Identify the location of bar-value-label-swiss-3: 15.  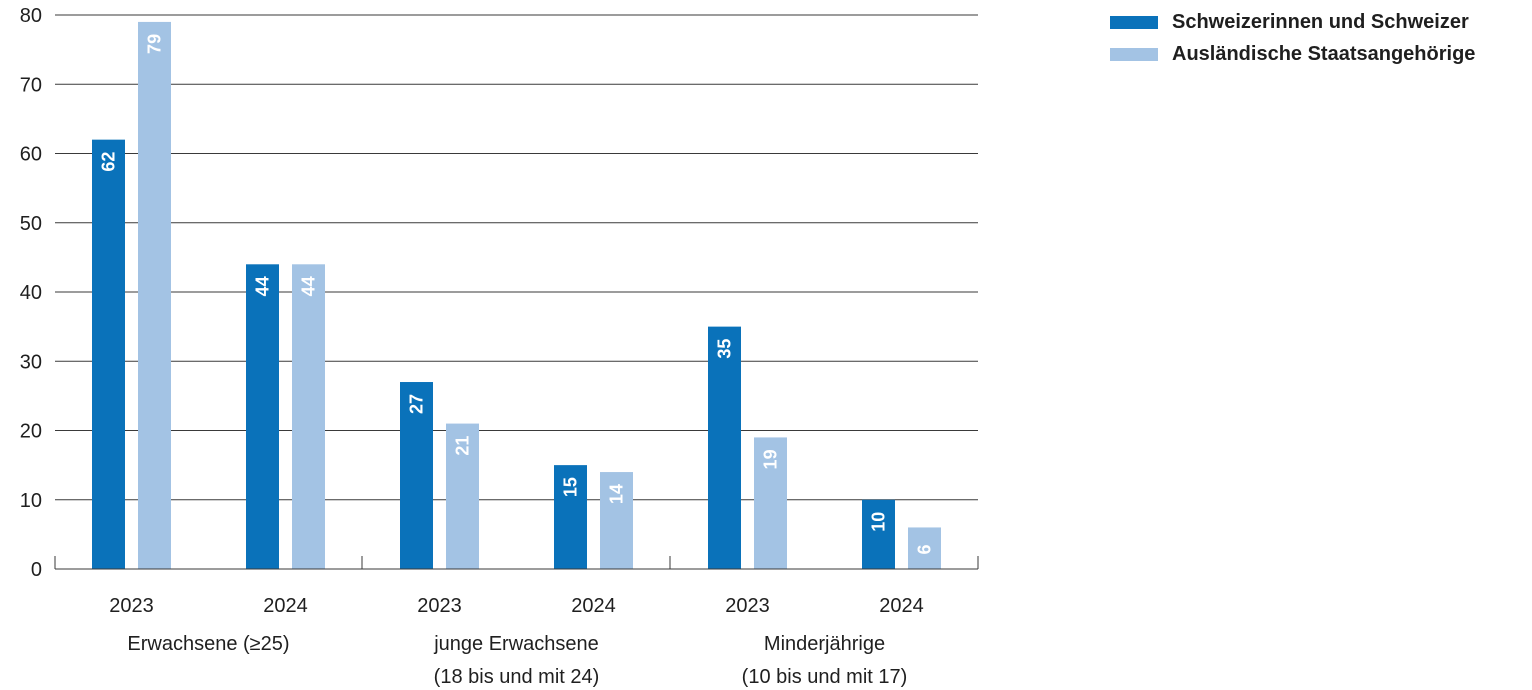
(571, 487).